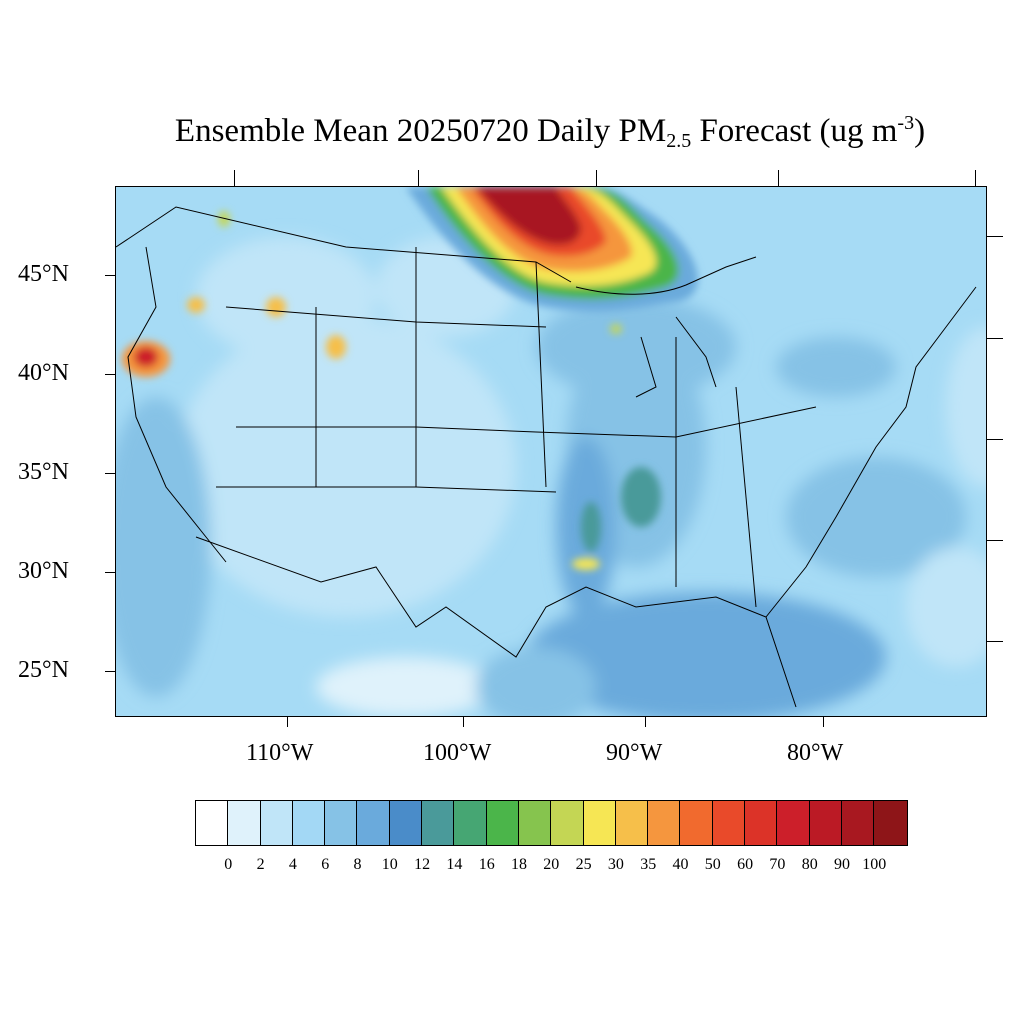 This screenshot has width=1024, height=1024. Describe the element at coordinates (43, 472) in the screenshot. I see `lat-label-35: 35°N` at that location.